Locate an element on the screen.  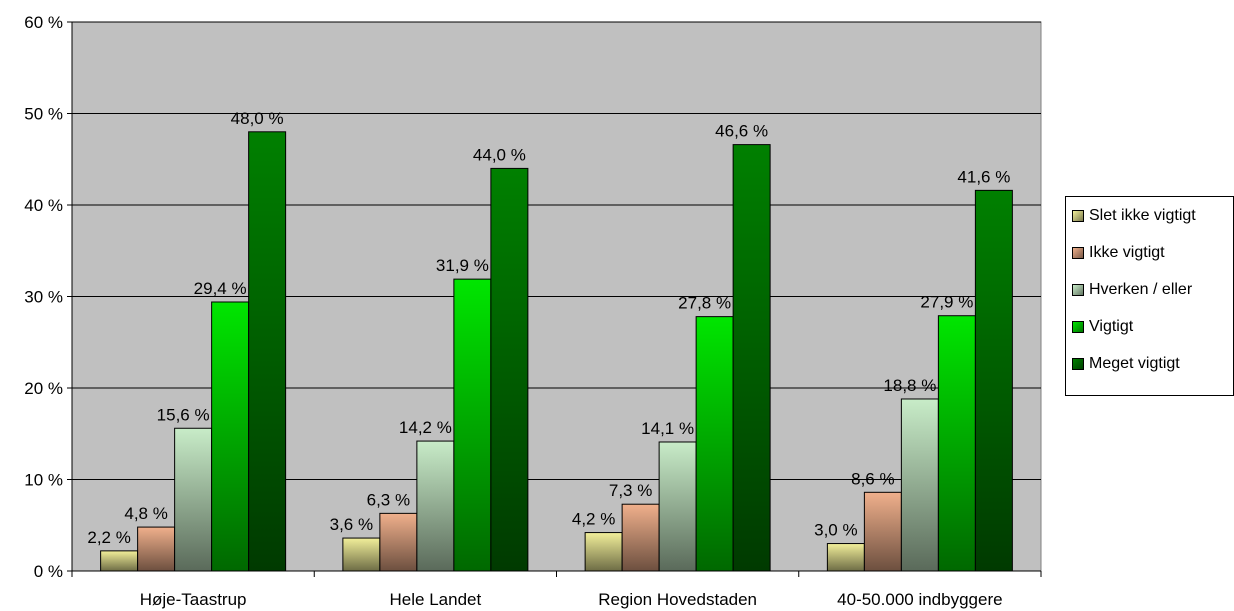
data-label: 14,2 % is located at coordinates (425, 427).